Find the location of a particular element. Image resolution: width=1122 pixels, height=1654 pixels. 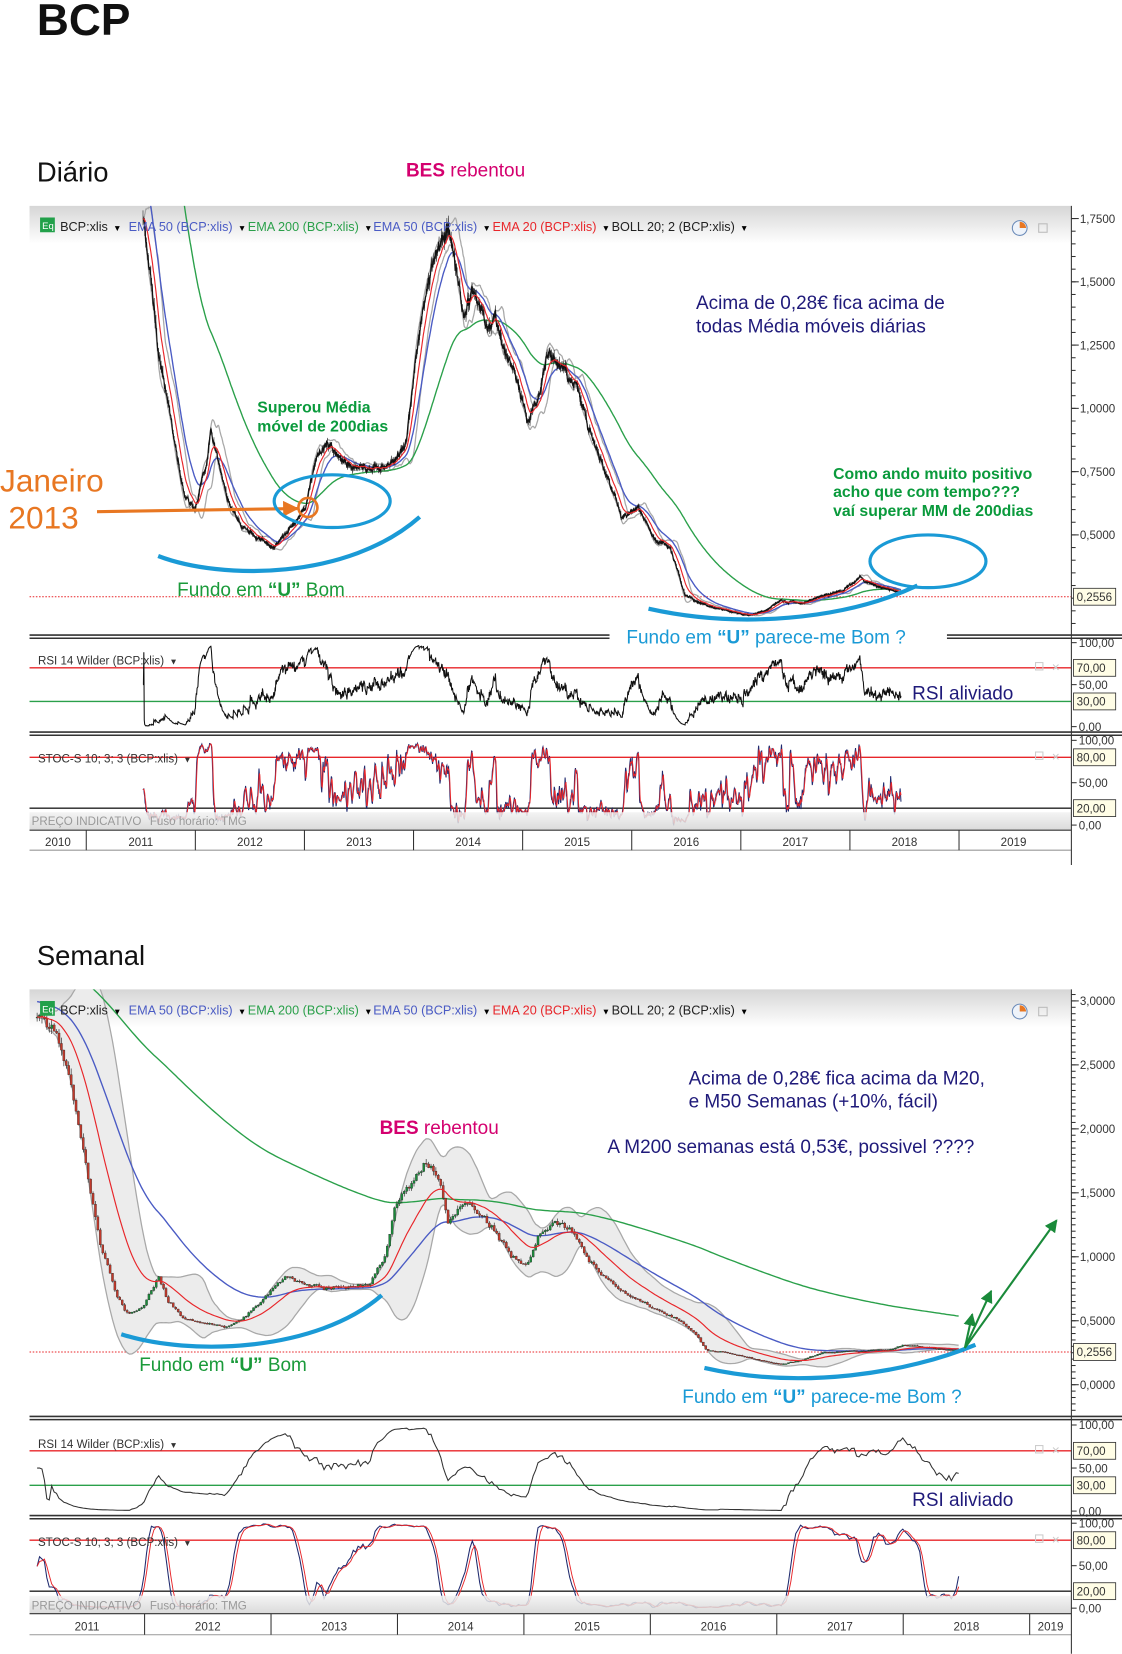

footer-band is located at coordinates (550, 1604).